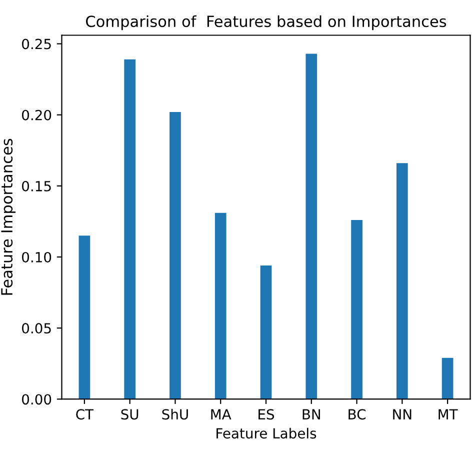  Describe the element at coordinates (129, 414) in the screenshot. I see `x-tick-label: SU` at that location.